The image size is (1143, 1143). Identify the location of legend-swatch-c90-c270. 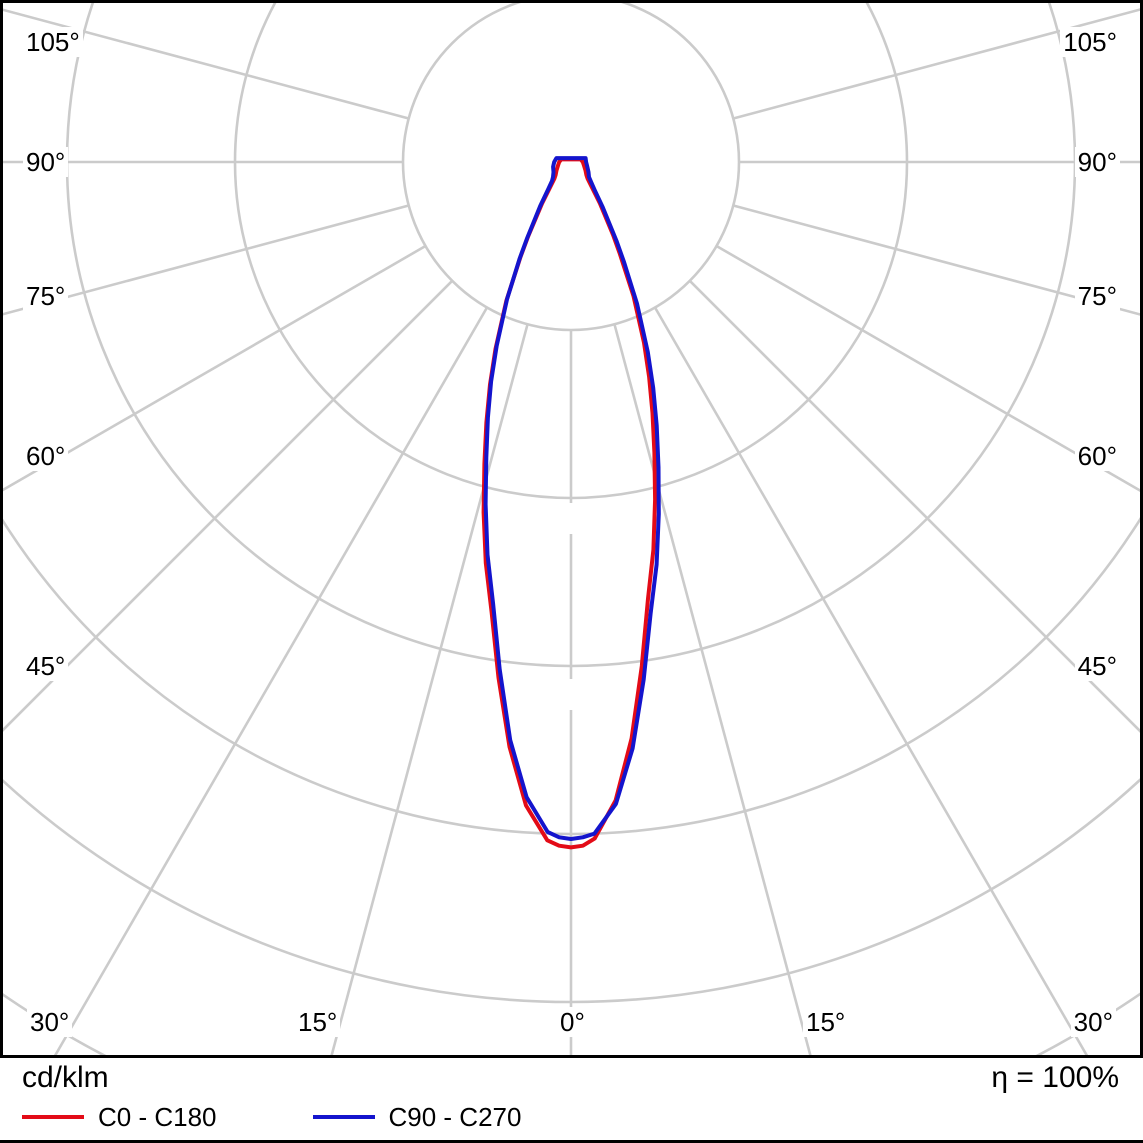
(343, 1117).